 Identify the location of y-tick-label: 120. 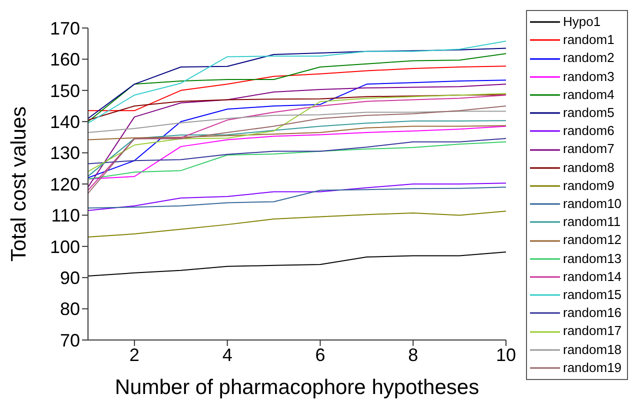
(65, 184).